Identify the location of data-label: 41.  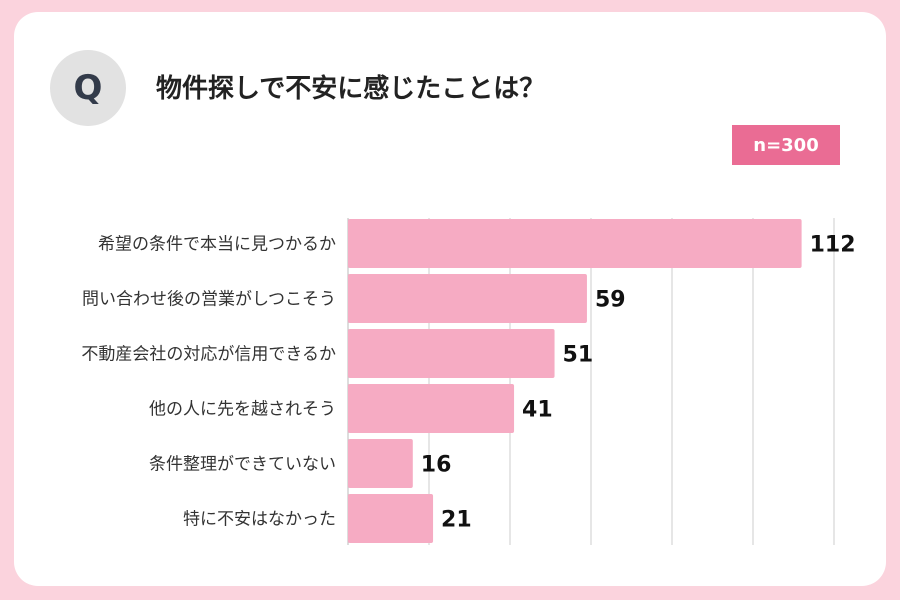
(537, 410).